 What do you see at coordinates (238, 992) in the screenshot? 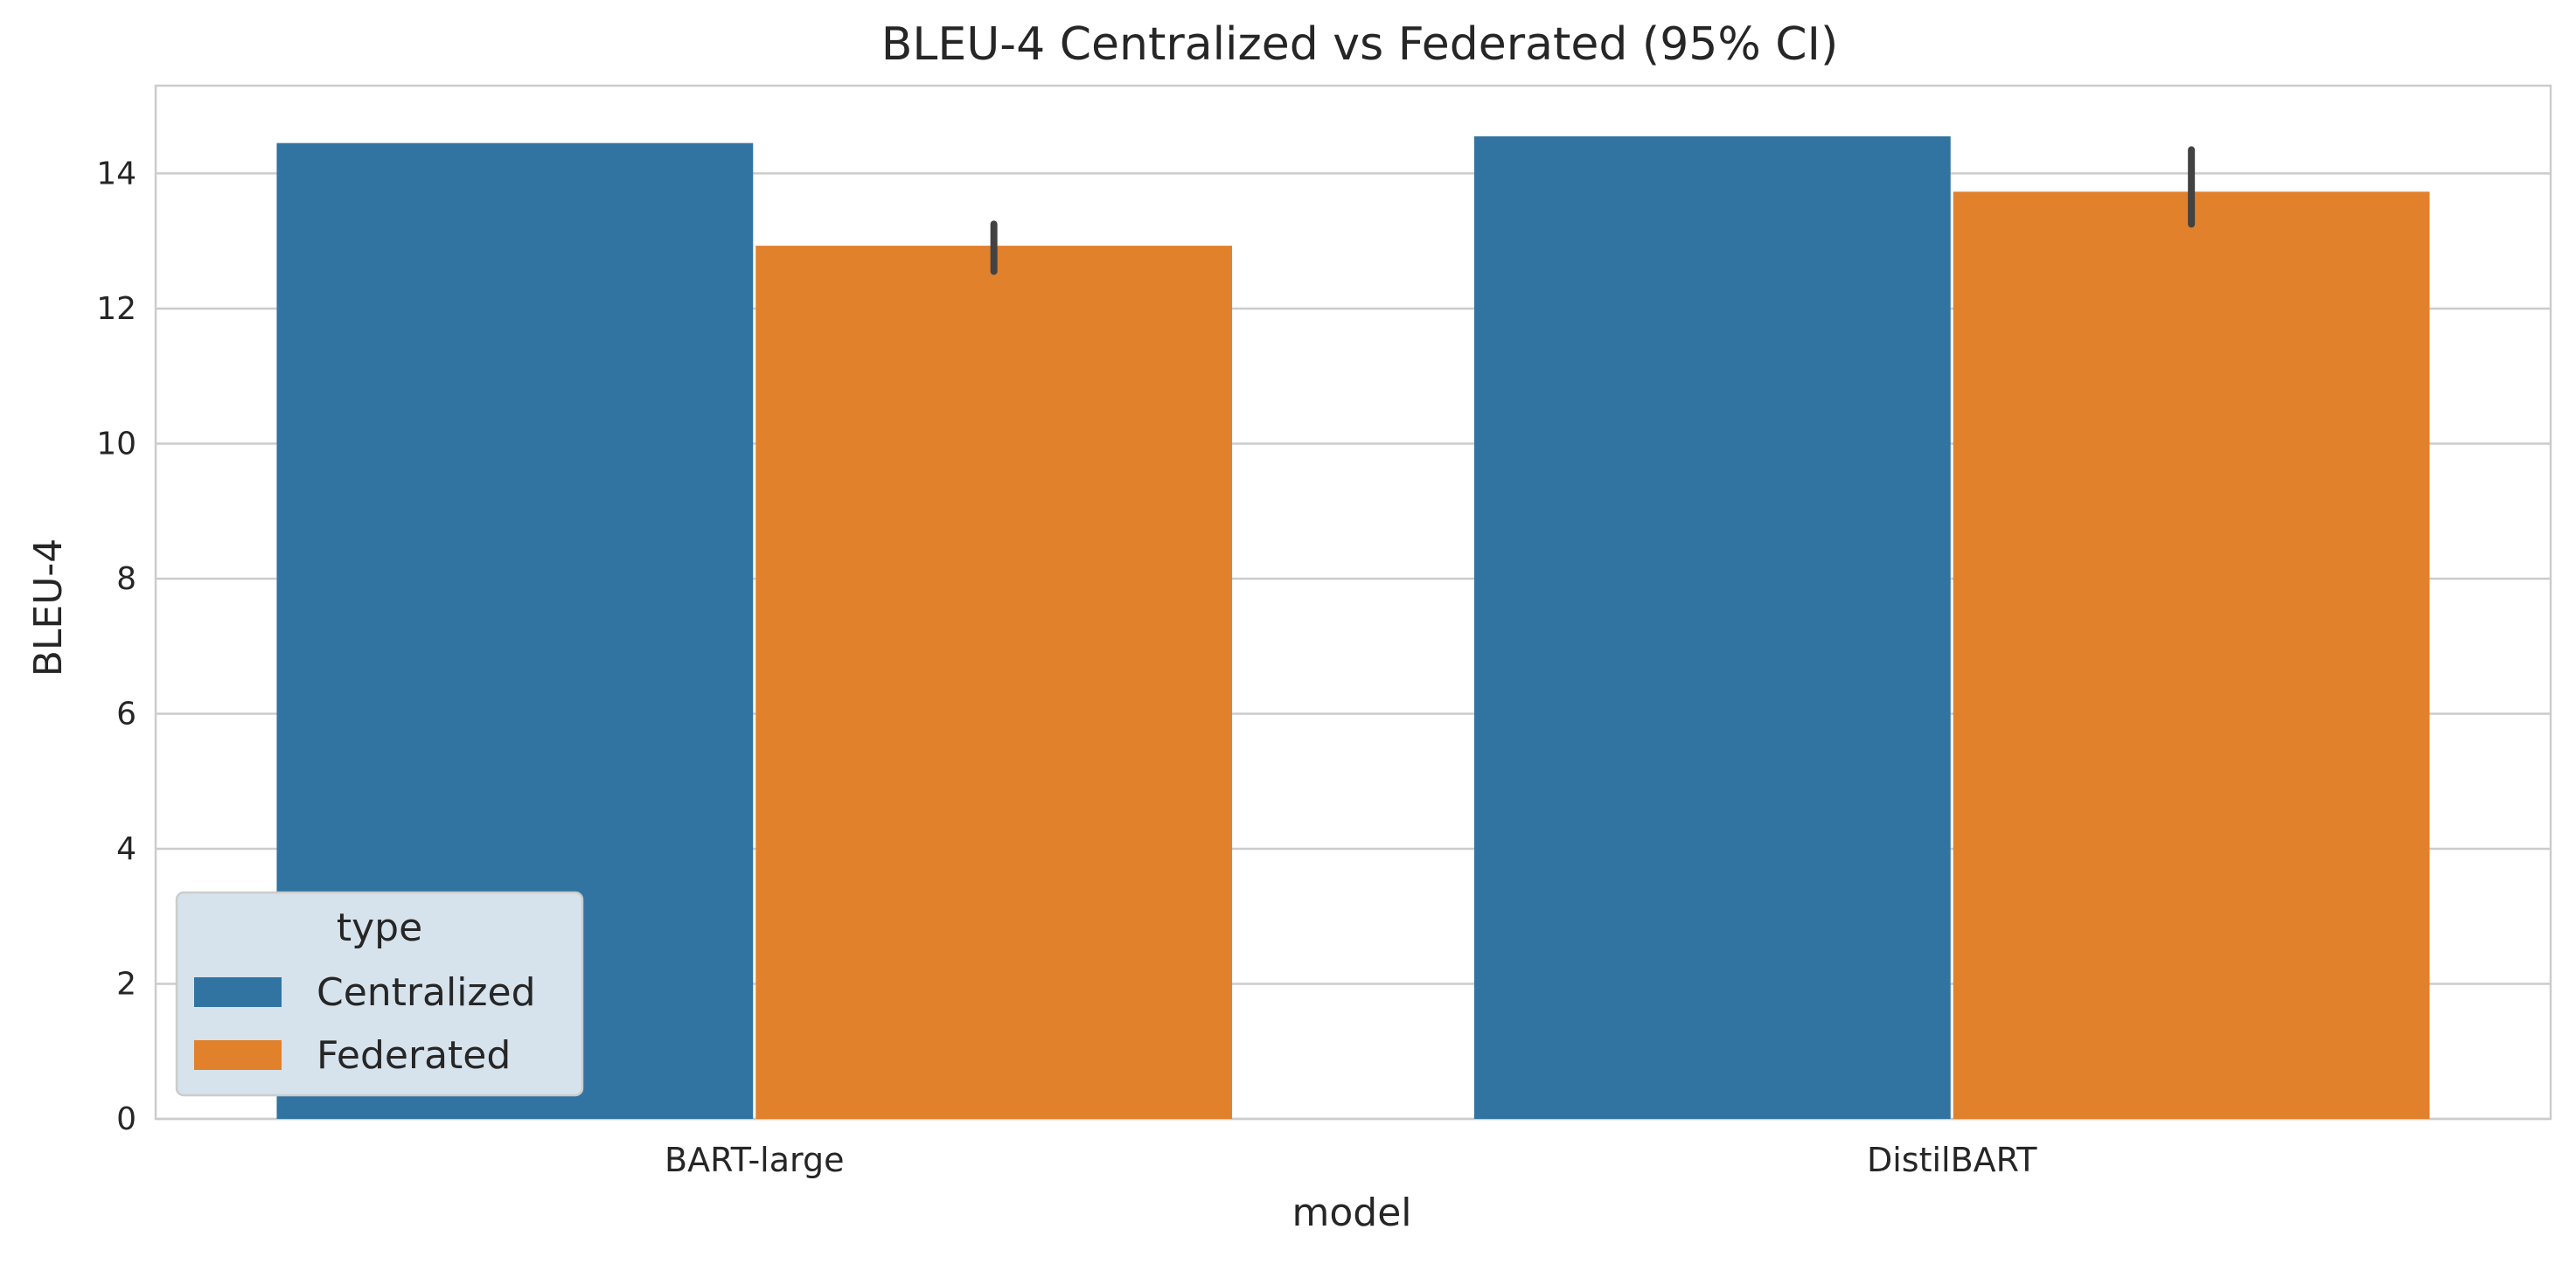
I see `legend-swatch-centralized` at bounding box center [238, 992].